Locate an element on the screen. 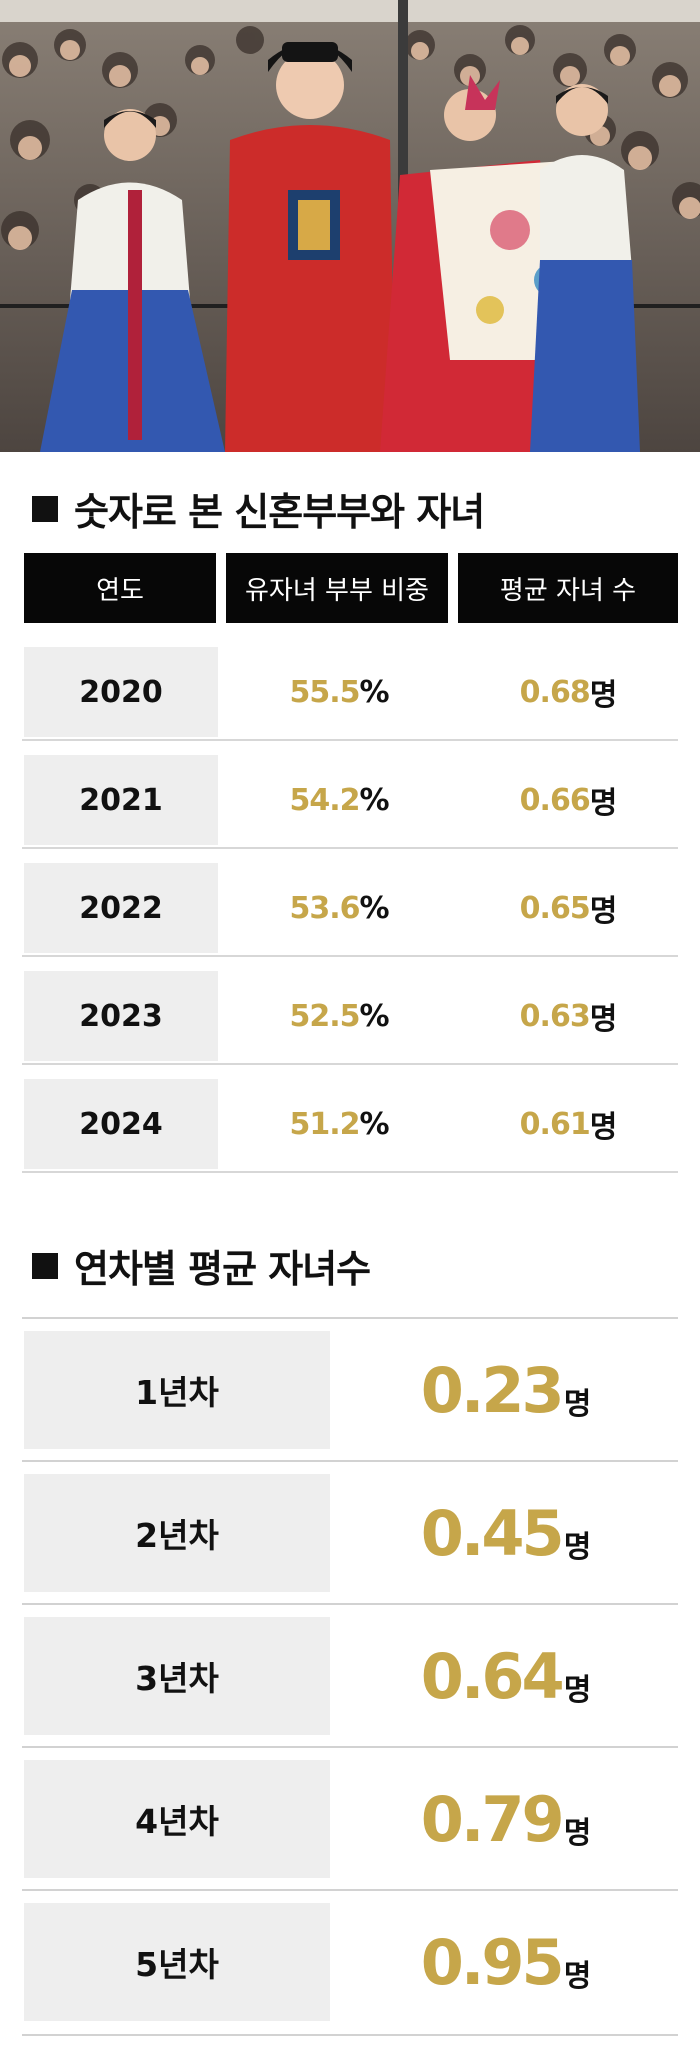  year-of-marriage-cell: 4년차 is located at coordinates (177, 1819).